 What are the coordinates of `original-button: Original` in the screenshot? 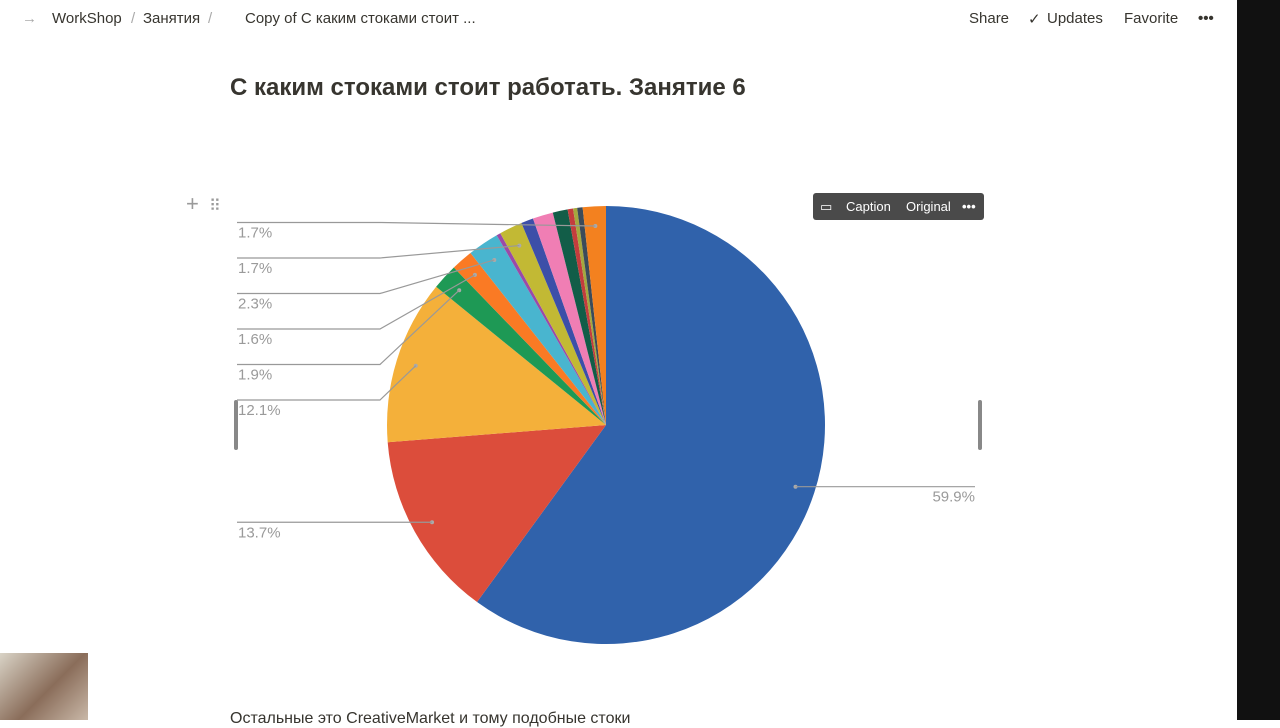 It's located at (928, 206).